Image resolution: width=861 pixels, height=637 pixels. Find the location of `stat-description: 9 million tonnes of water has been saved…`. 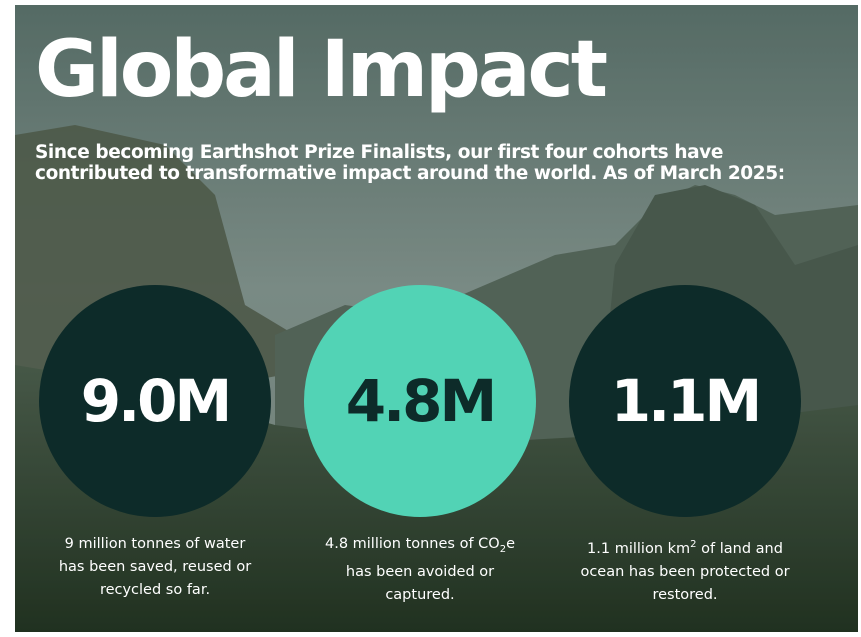

stat-description: 9 million tonnes of water has been saved… is located at coordinates (155, 567).